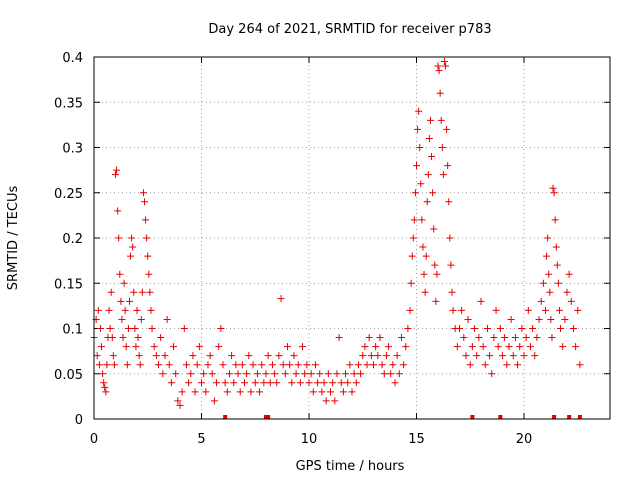  Describe the element at coordinates (524, 439) in the screenshot. I see `x-tick-label: 20` at that location.